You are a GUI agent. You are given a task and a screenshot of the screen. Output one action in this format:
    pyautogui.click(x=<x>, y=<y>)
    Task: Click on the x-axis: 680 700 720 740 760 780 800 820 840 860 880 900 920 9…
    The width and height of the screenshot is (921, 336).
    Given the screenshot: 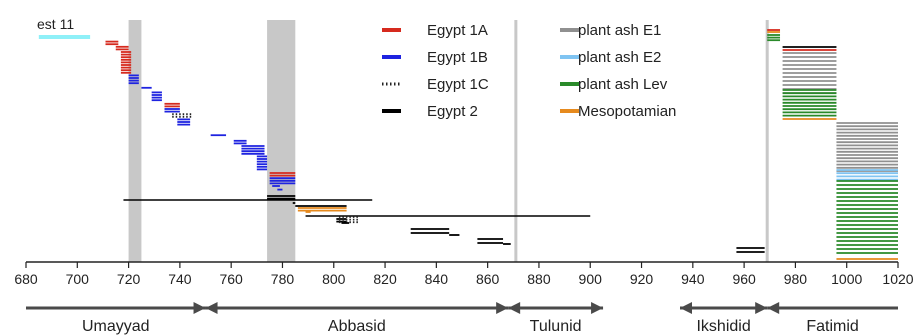 What is the action you would take?
    pyautogui.click(x=464, y=274)
    